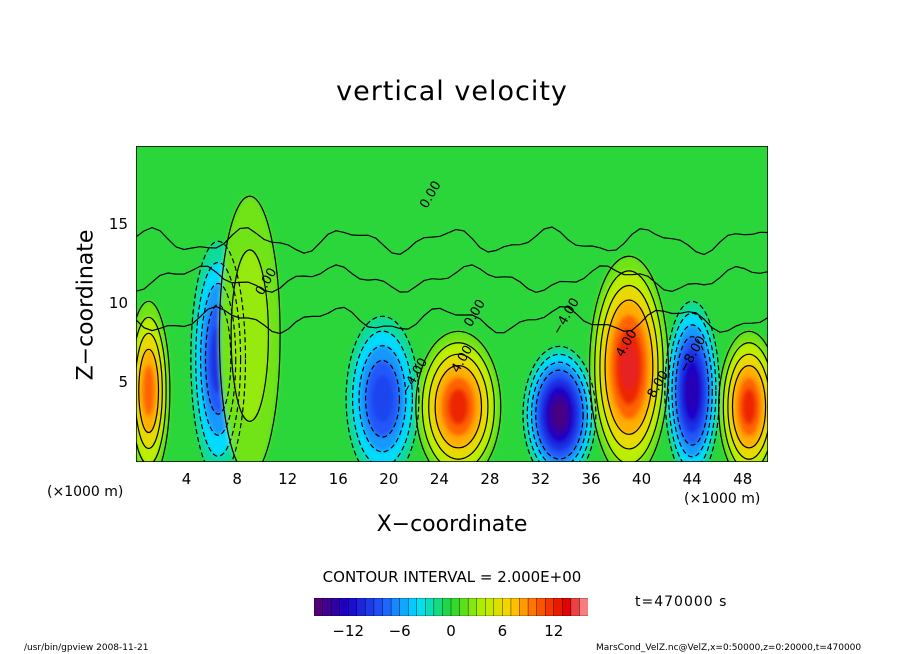 The height and width of the screenshot is (654, 904). I want to click on time-label: t=470000 s, so click(681, 602).